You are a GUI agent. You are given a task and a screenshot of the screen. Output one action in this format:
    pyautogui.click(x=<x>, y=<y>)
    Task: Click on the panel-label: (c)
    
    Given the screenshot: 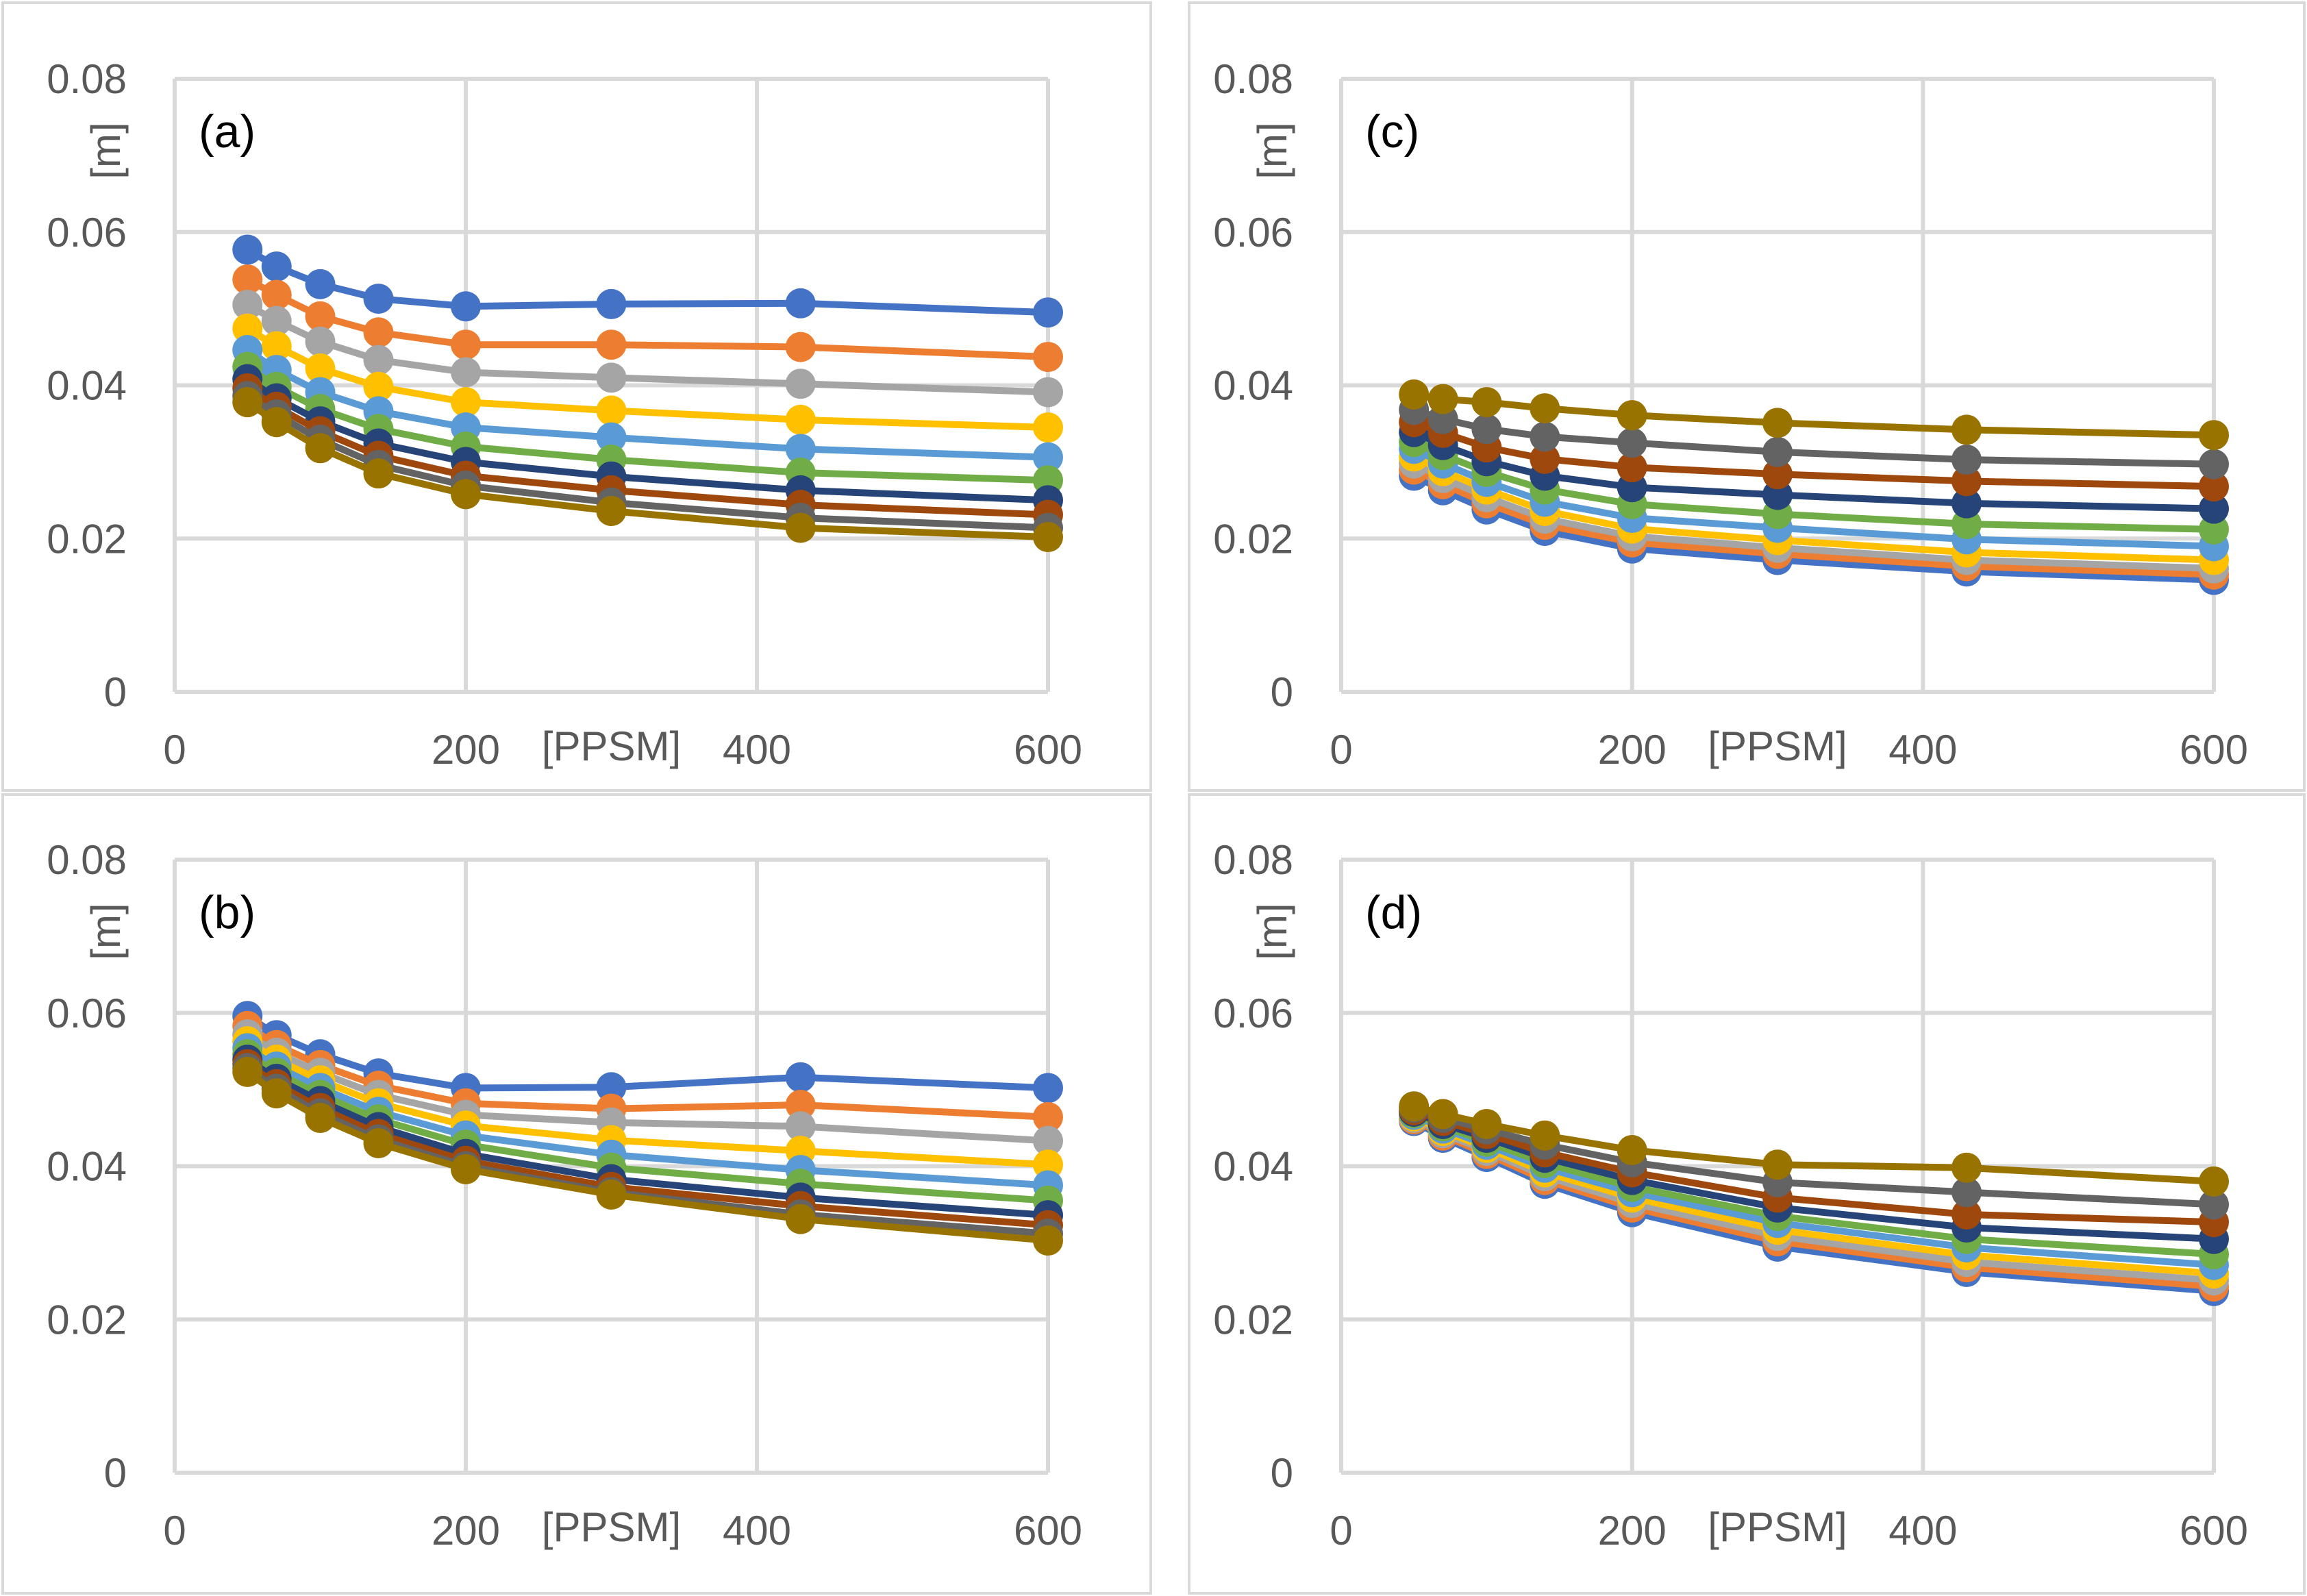 What is the action you would take?
    pyautogui.click(x=1392, y=131)
    